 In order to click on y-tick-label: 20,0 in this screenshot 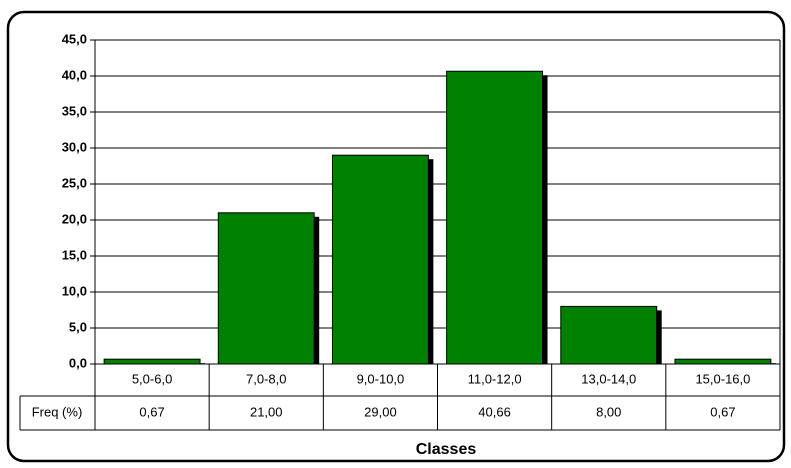, I will do `click(74, 218)`.